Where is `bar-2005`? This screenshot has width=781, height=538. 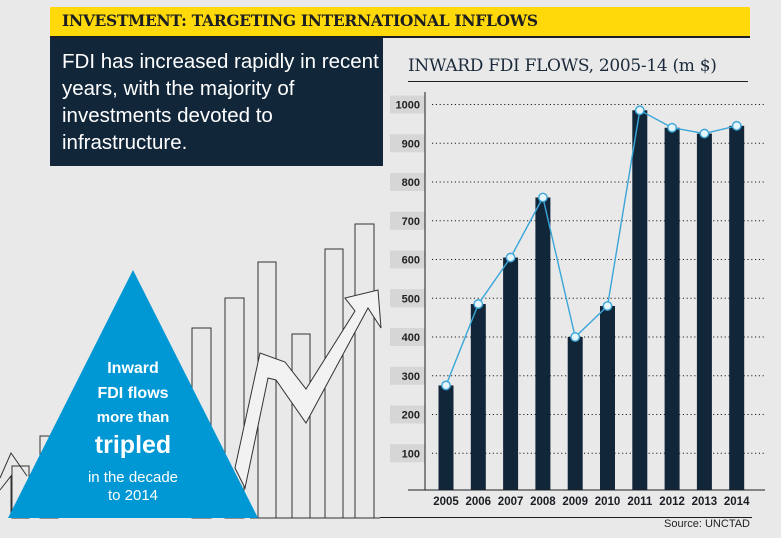 bar-2005 is located at coordinates (446, 437).